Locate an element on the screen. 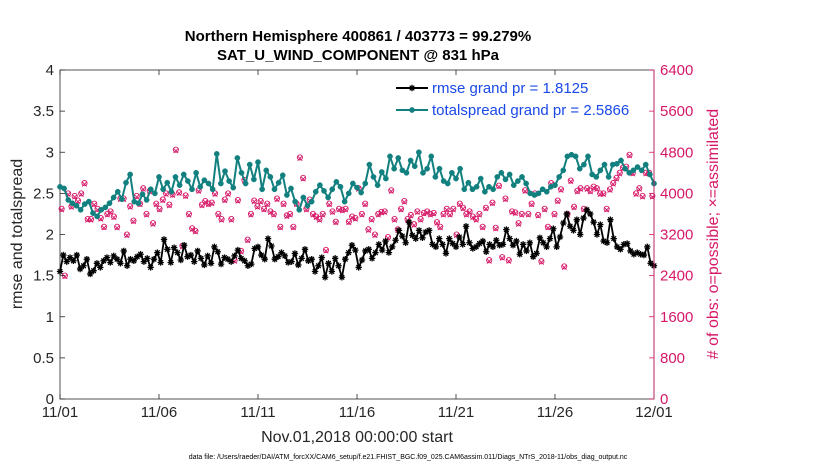 This screenshot has height=470, width=830. y-right-tick-label: 5600 is located at coordinates (676, 111).